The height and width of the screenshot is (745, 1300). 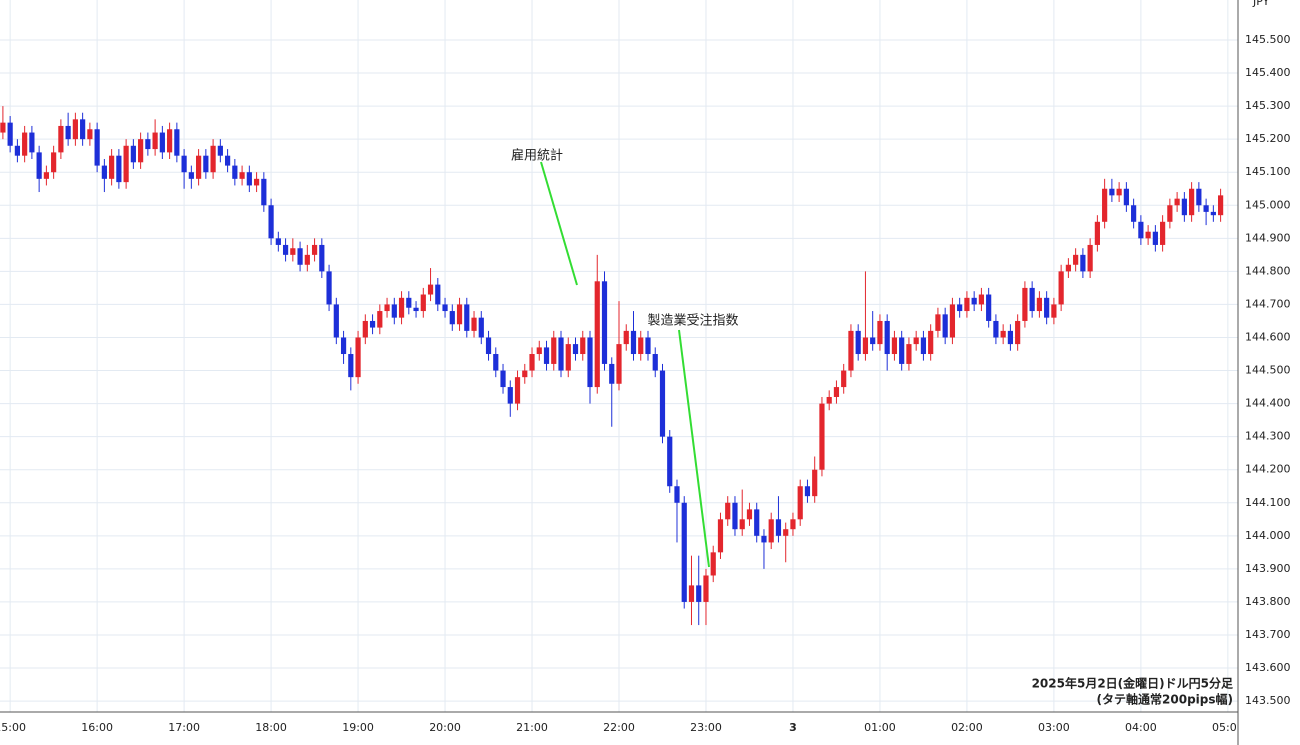 I want to click on y-tick-label: 143.900, so click(x=1268, y=568).